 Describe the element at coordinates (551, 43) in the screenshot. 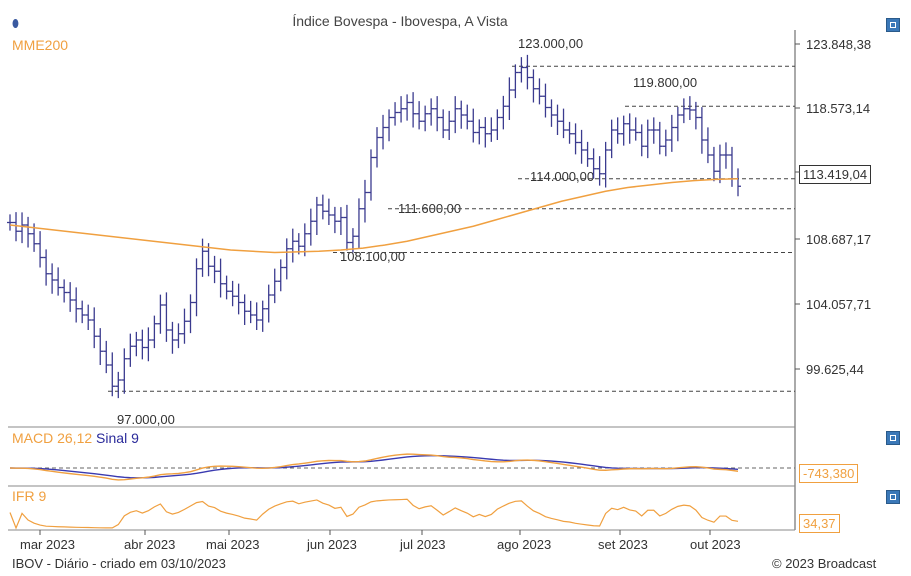

I see `level-label: 123.000,00` at that location.